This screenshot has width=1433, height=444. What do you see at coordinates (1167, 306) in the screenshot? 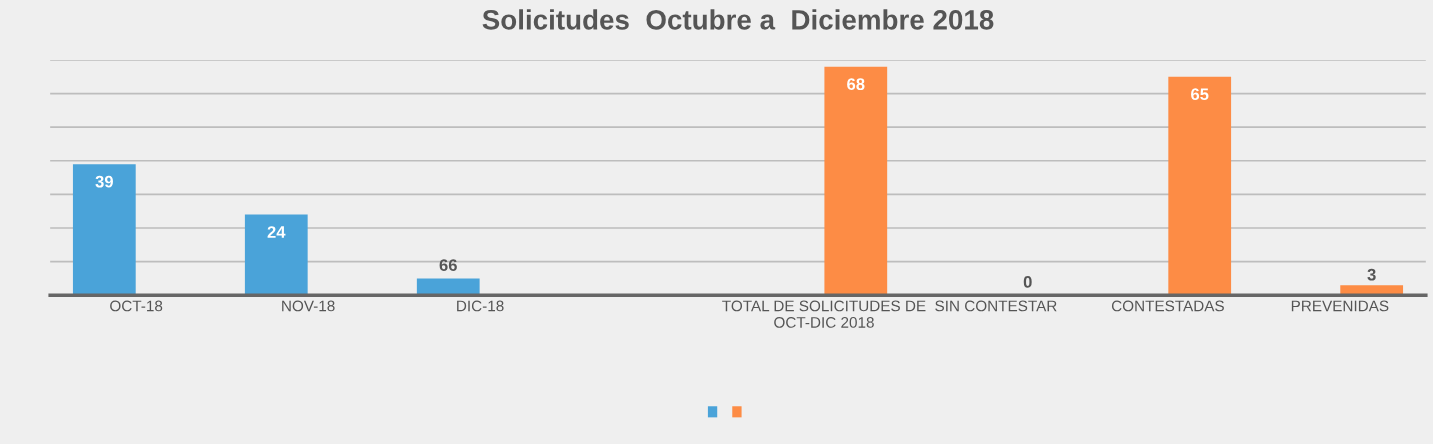
I see `x-tick-label: CONTESTADAS` at bounding box center [1167, 306].